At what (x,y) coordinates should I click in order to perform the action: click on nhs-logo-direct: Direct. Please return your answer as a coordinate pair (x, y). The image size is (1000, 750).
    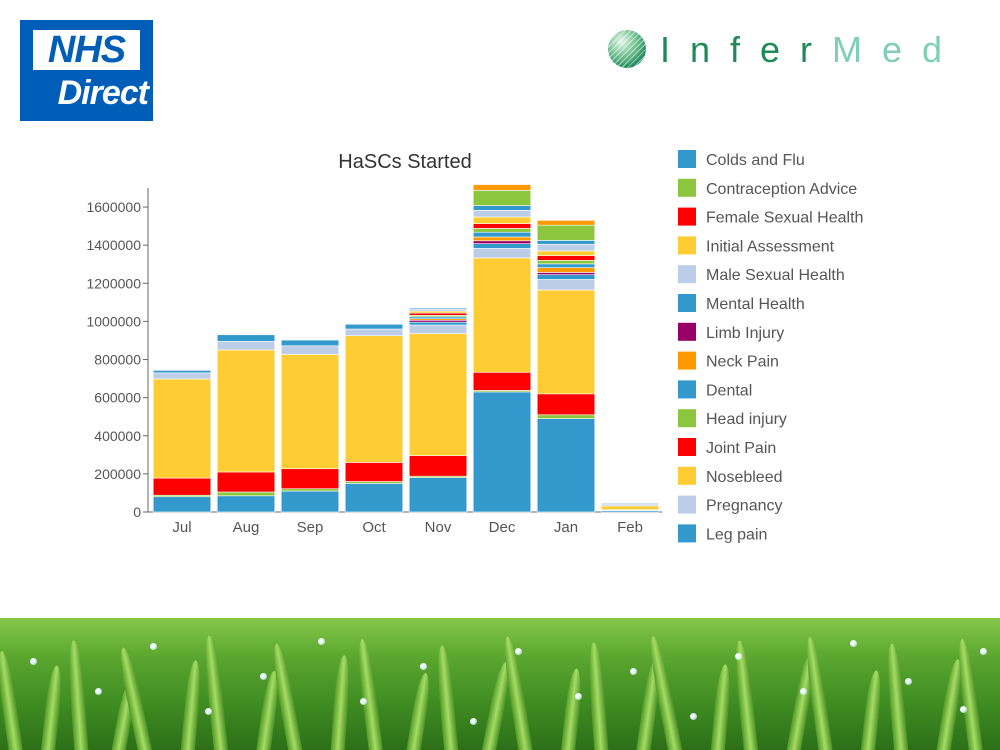
    Looking at the image, I should click on (103, 93).